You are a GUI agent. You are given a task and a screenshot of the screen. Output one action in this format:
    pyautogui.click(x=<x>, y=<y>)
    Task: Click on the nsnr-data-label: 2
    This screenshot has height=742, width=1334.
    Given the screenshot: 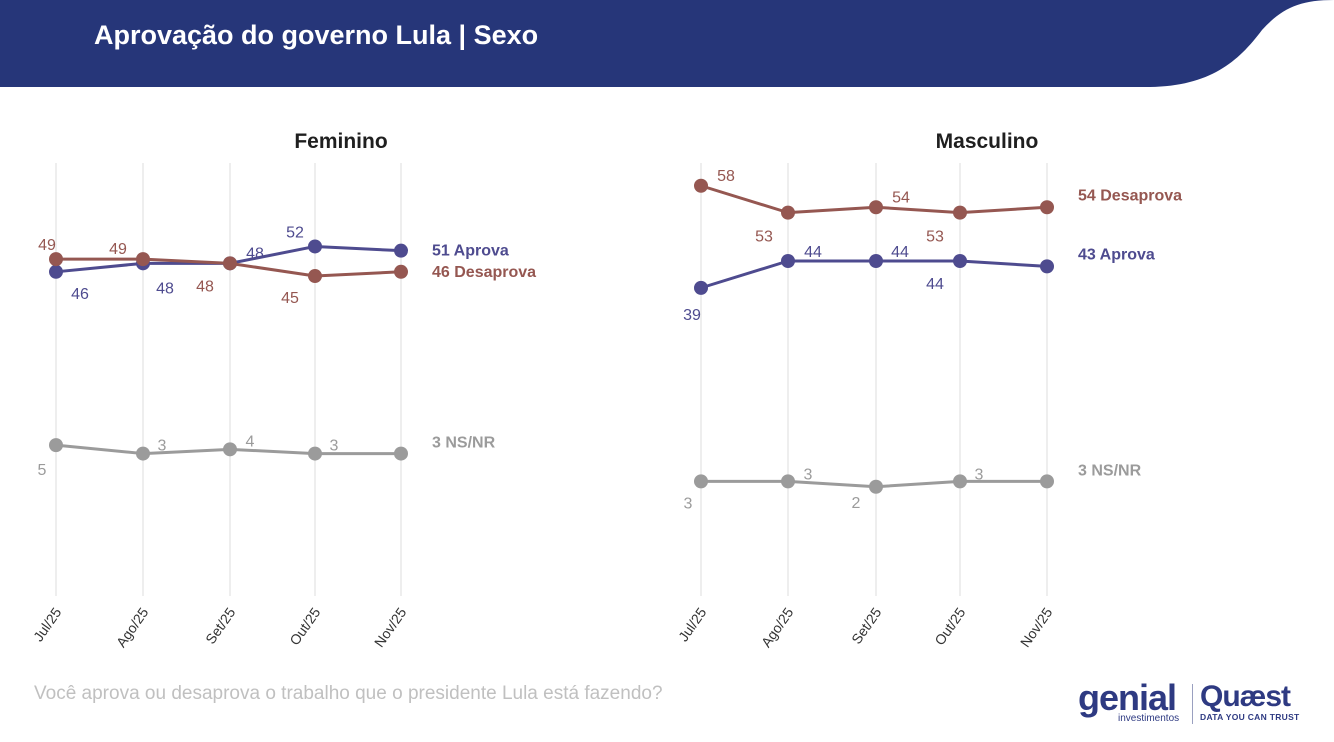 What is the action you would take?
    pyautogui.click(x=856, y=503)
    